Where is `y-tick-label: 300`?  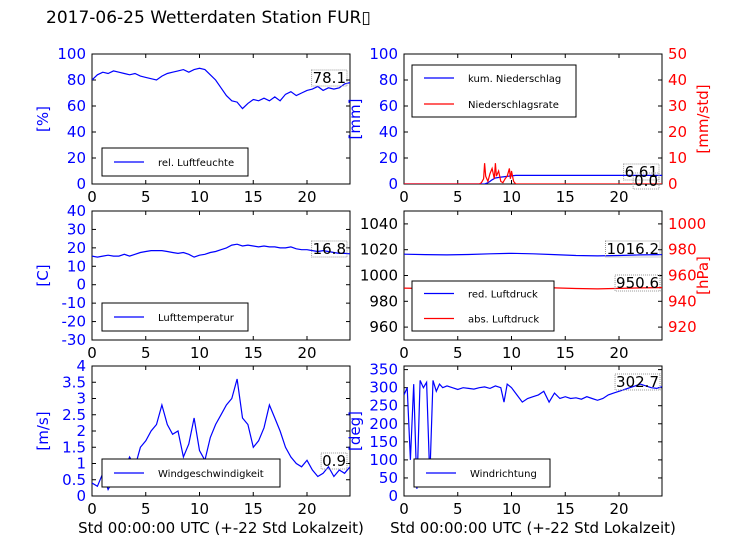
y-tick-label: 300 is located at coordinates (383, 388).